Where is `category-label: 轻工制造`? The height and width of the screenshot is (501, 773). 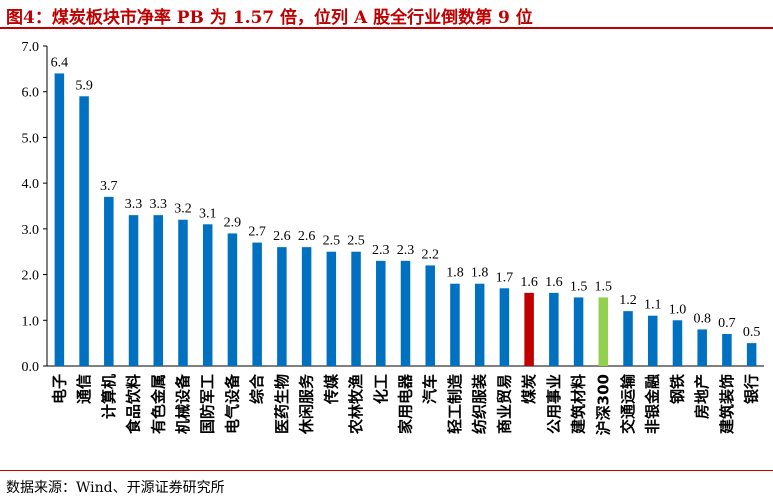
category-label: 轻工制造 is located at coordinates (455, 404).